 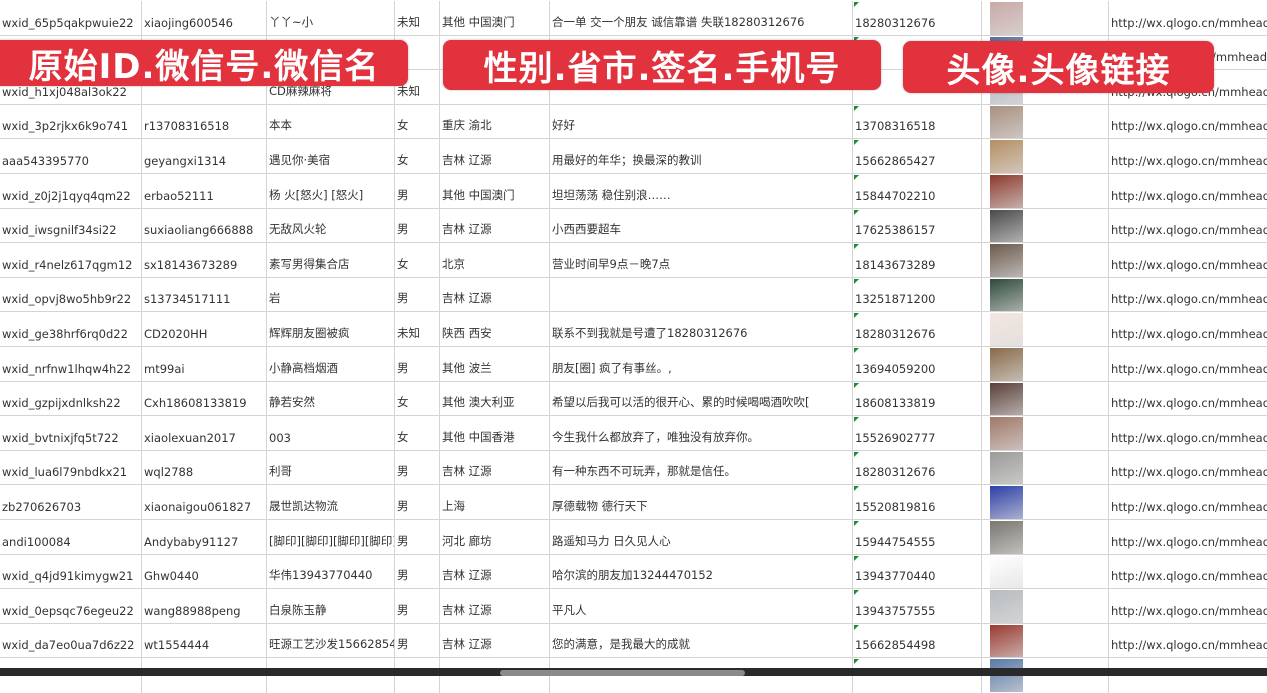 What do you see at coordinates (701, 329) in the screenshot?
I see `signature-cell: 联系不到我就是号遭了18280312676` at bounding box center [701, 329].